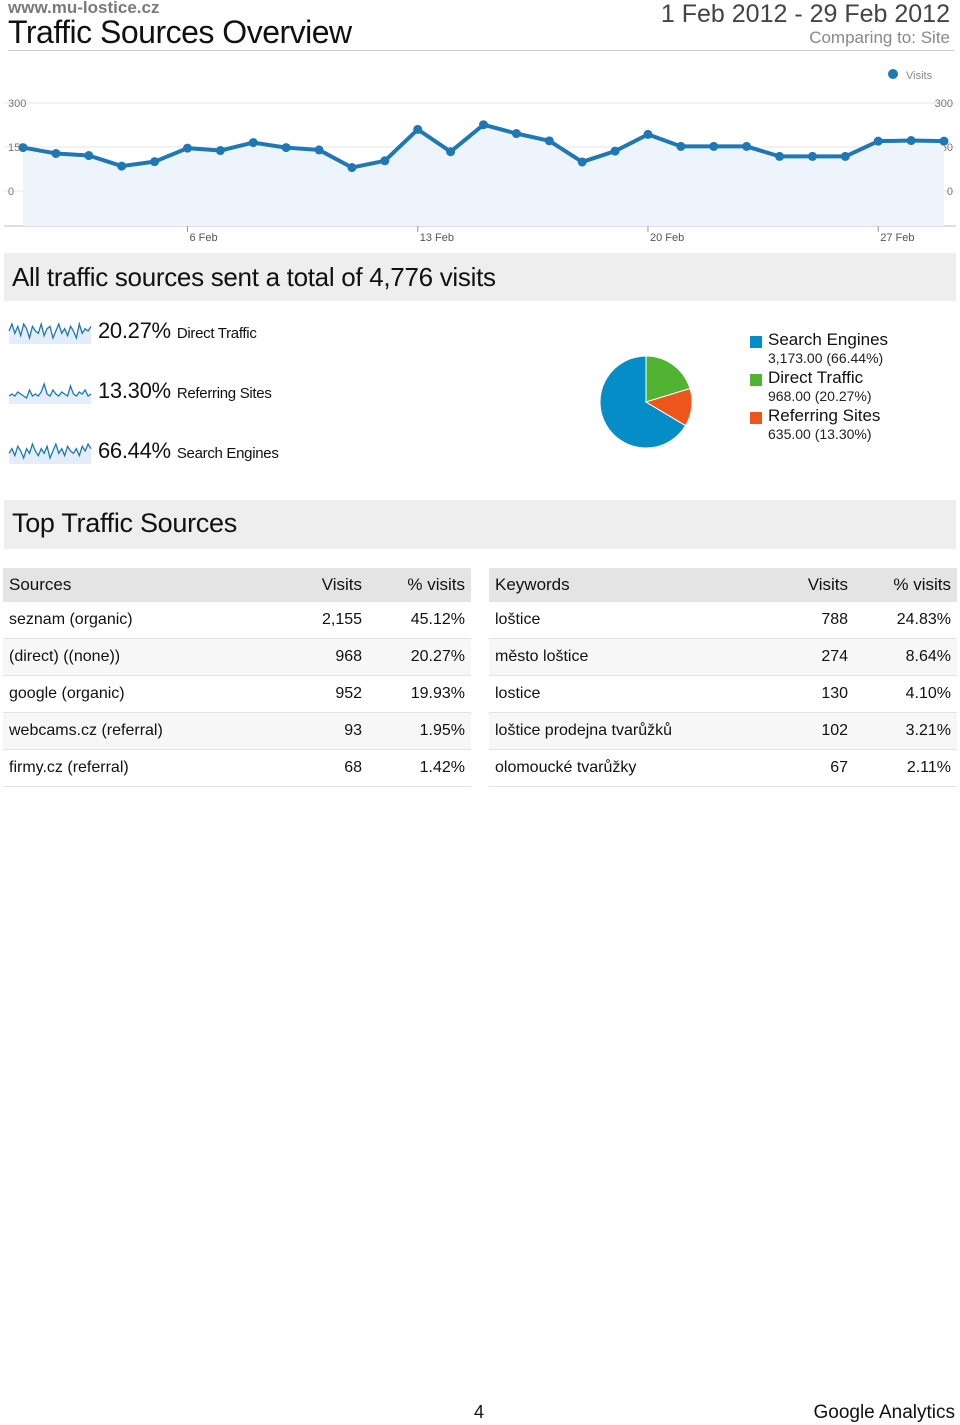 This screenshot has height=1425, width=960. What do you see at coordinates (824, 415) in the screenshot?
I see `legend-referring-name: Referring Sites` at bounding box center [824, 415].